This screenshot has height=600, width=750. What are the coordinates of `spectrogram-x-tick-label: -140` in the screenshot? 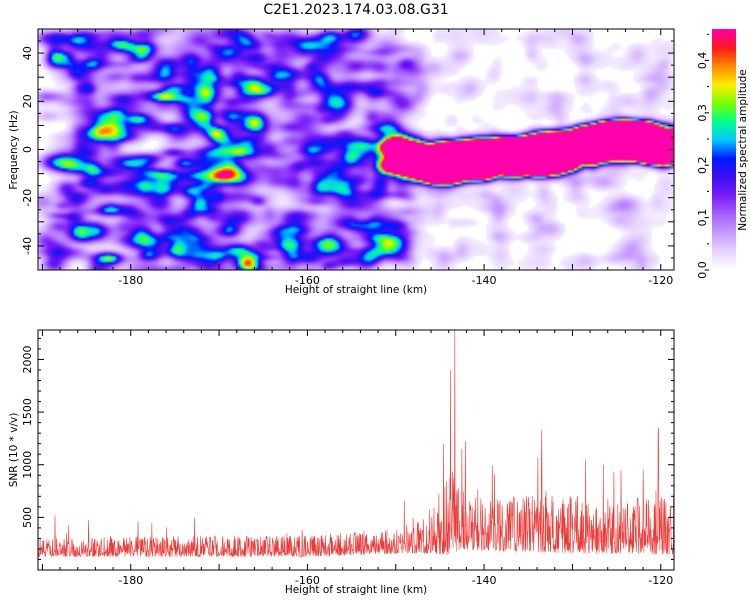 It's located at (484, 280).